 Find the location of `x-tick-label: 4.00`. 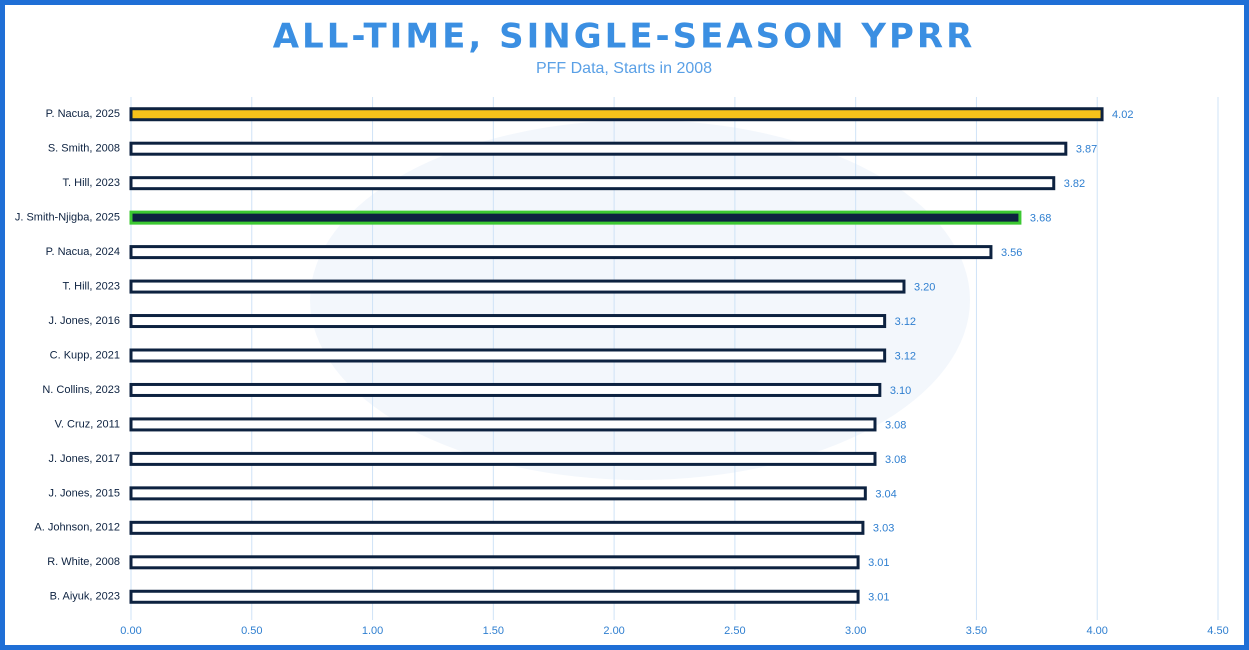

x-tick-label: 4.00 is located at coordinates (1097, 631).